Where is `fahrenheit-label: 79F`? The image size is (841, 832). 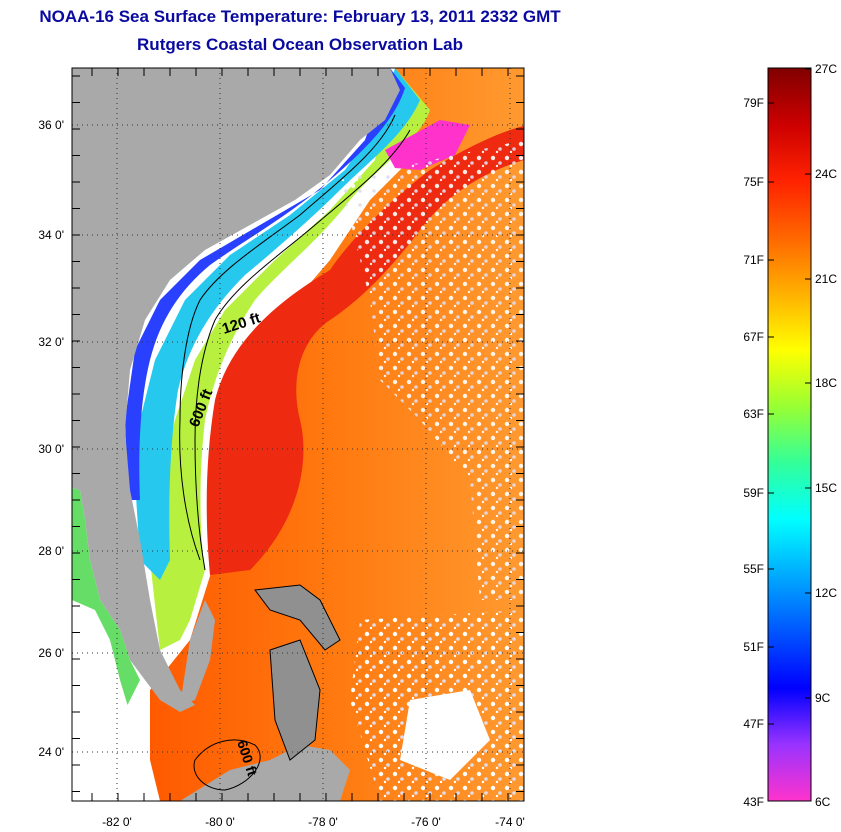 fahrenheit-label: 79F is located at coordinates (753, 103).